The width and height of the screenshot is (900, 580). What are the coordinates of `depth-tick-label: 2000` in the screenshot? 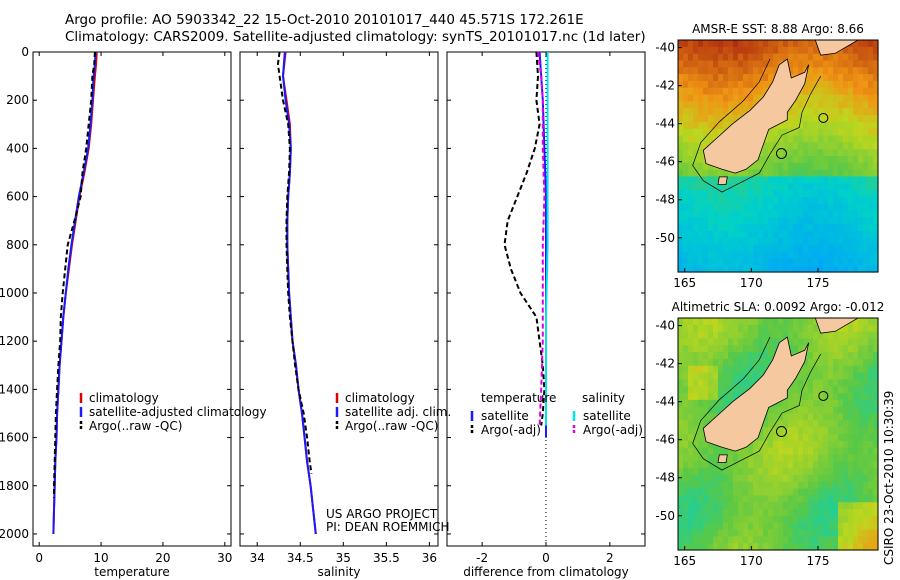 It's located at (14, 534).